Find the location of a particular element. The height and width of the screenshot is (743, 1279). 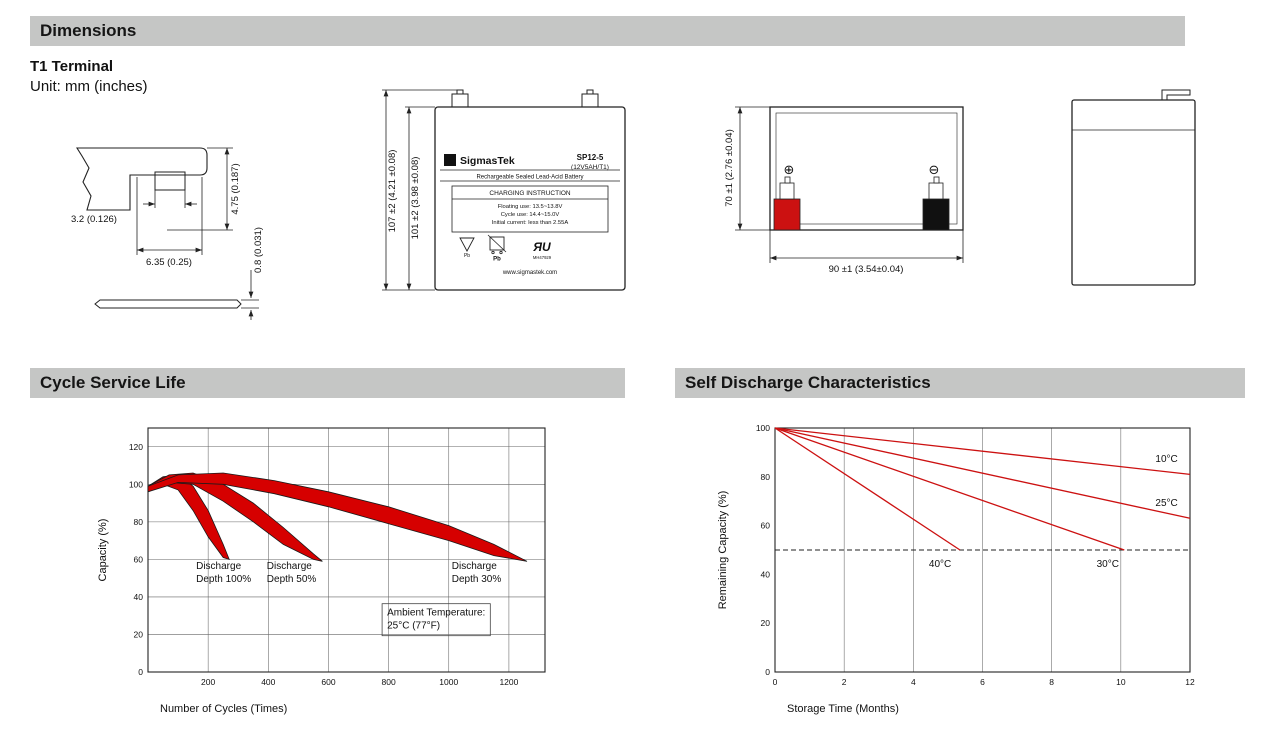

side-view-terminal-tab is located at coordinates (1176, 94).